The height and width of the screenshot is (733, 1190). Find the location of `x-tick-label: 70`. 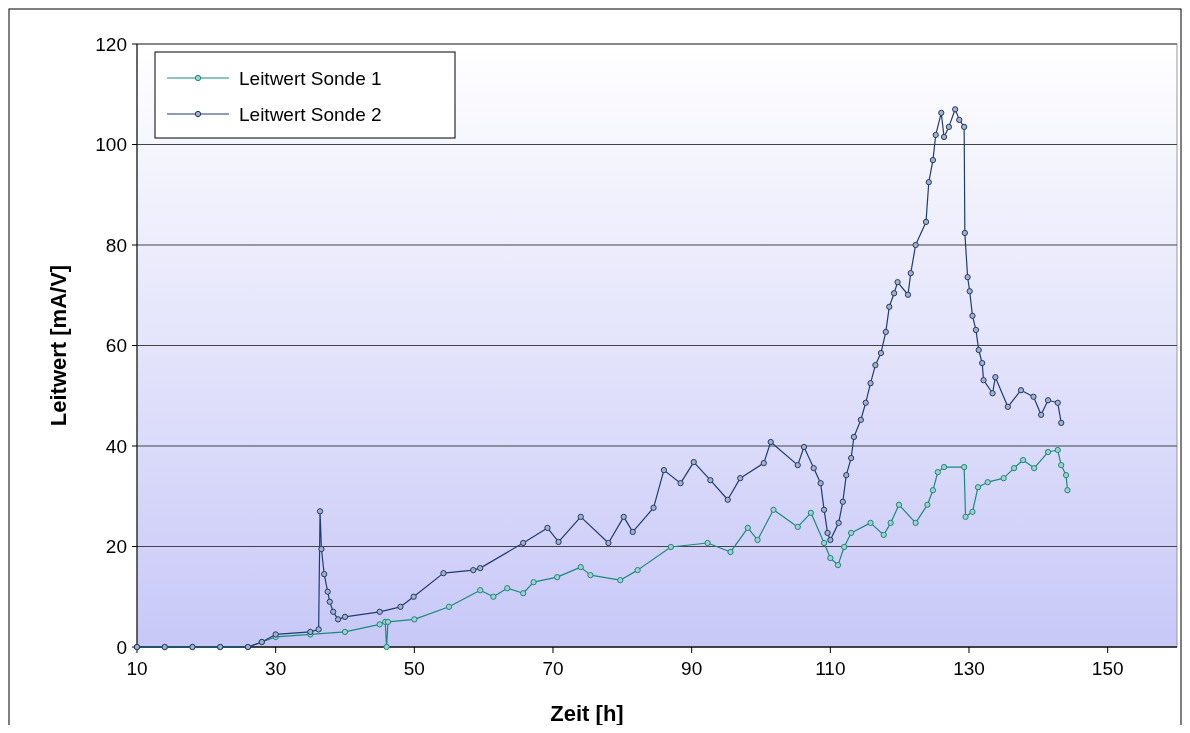

x-tick-label: 70 is located at coordinates (553, 668).